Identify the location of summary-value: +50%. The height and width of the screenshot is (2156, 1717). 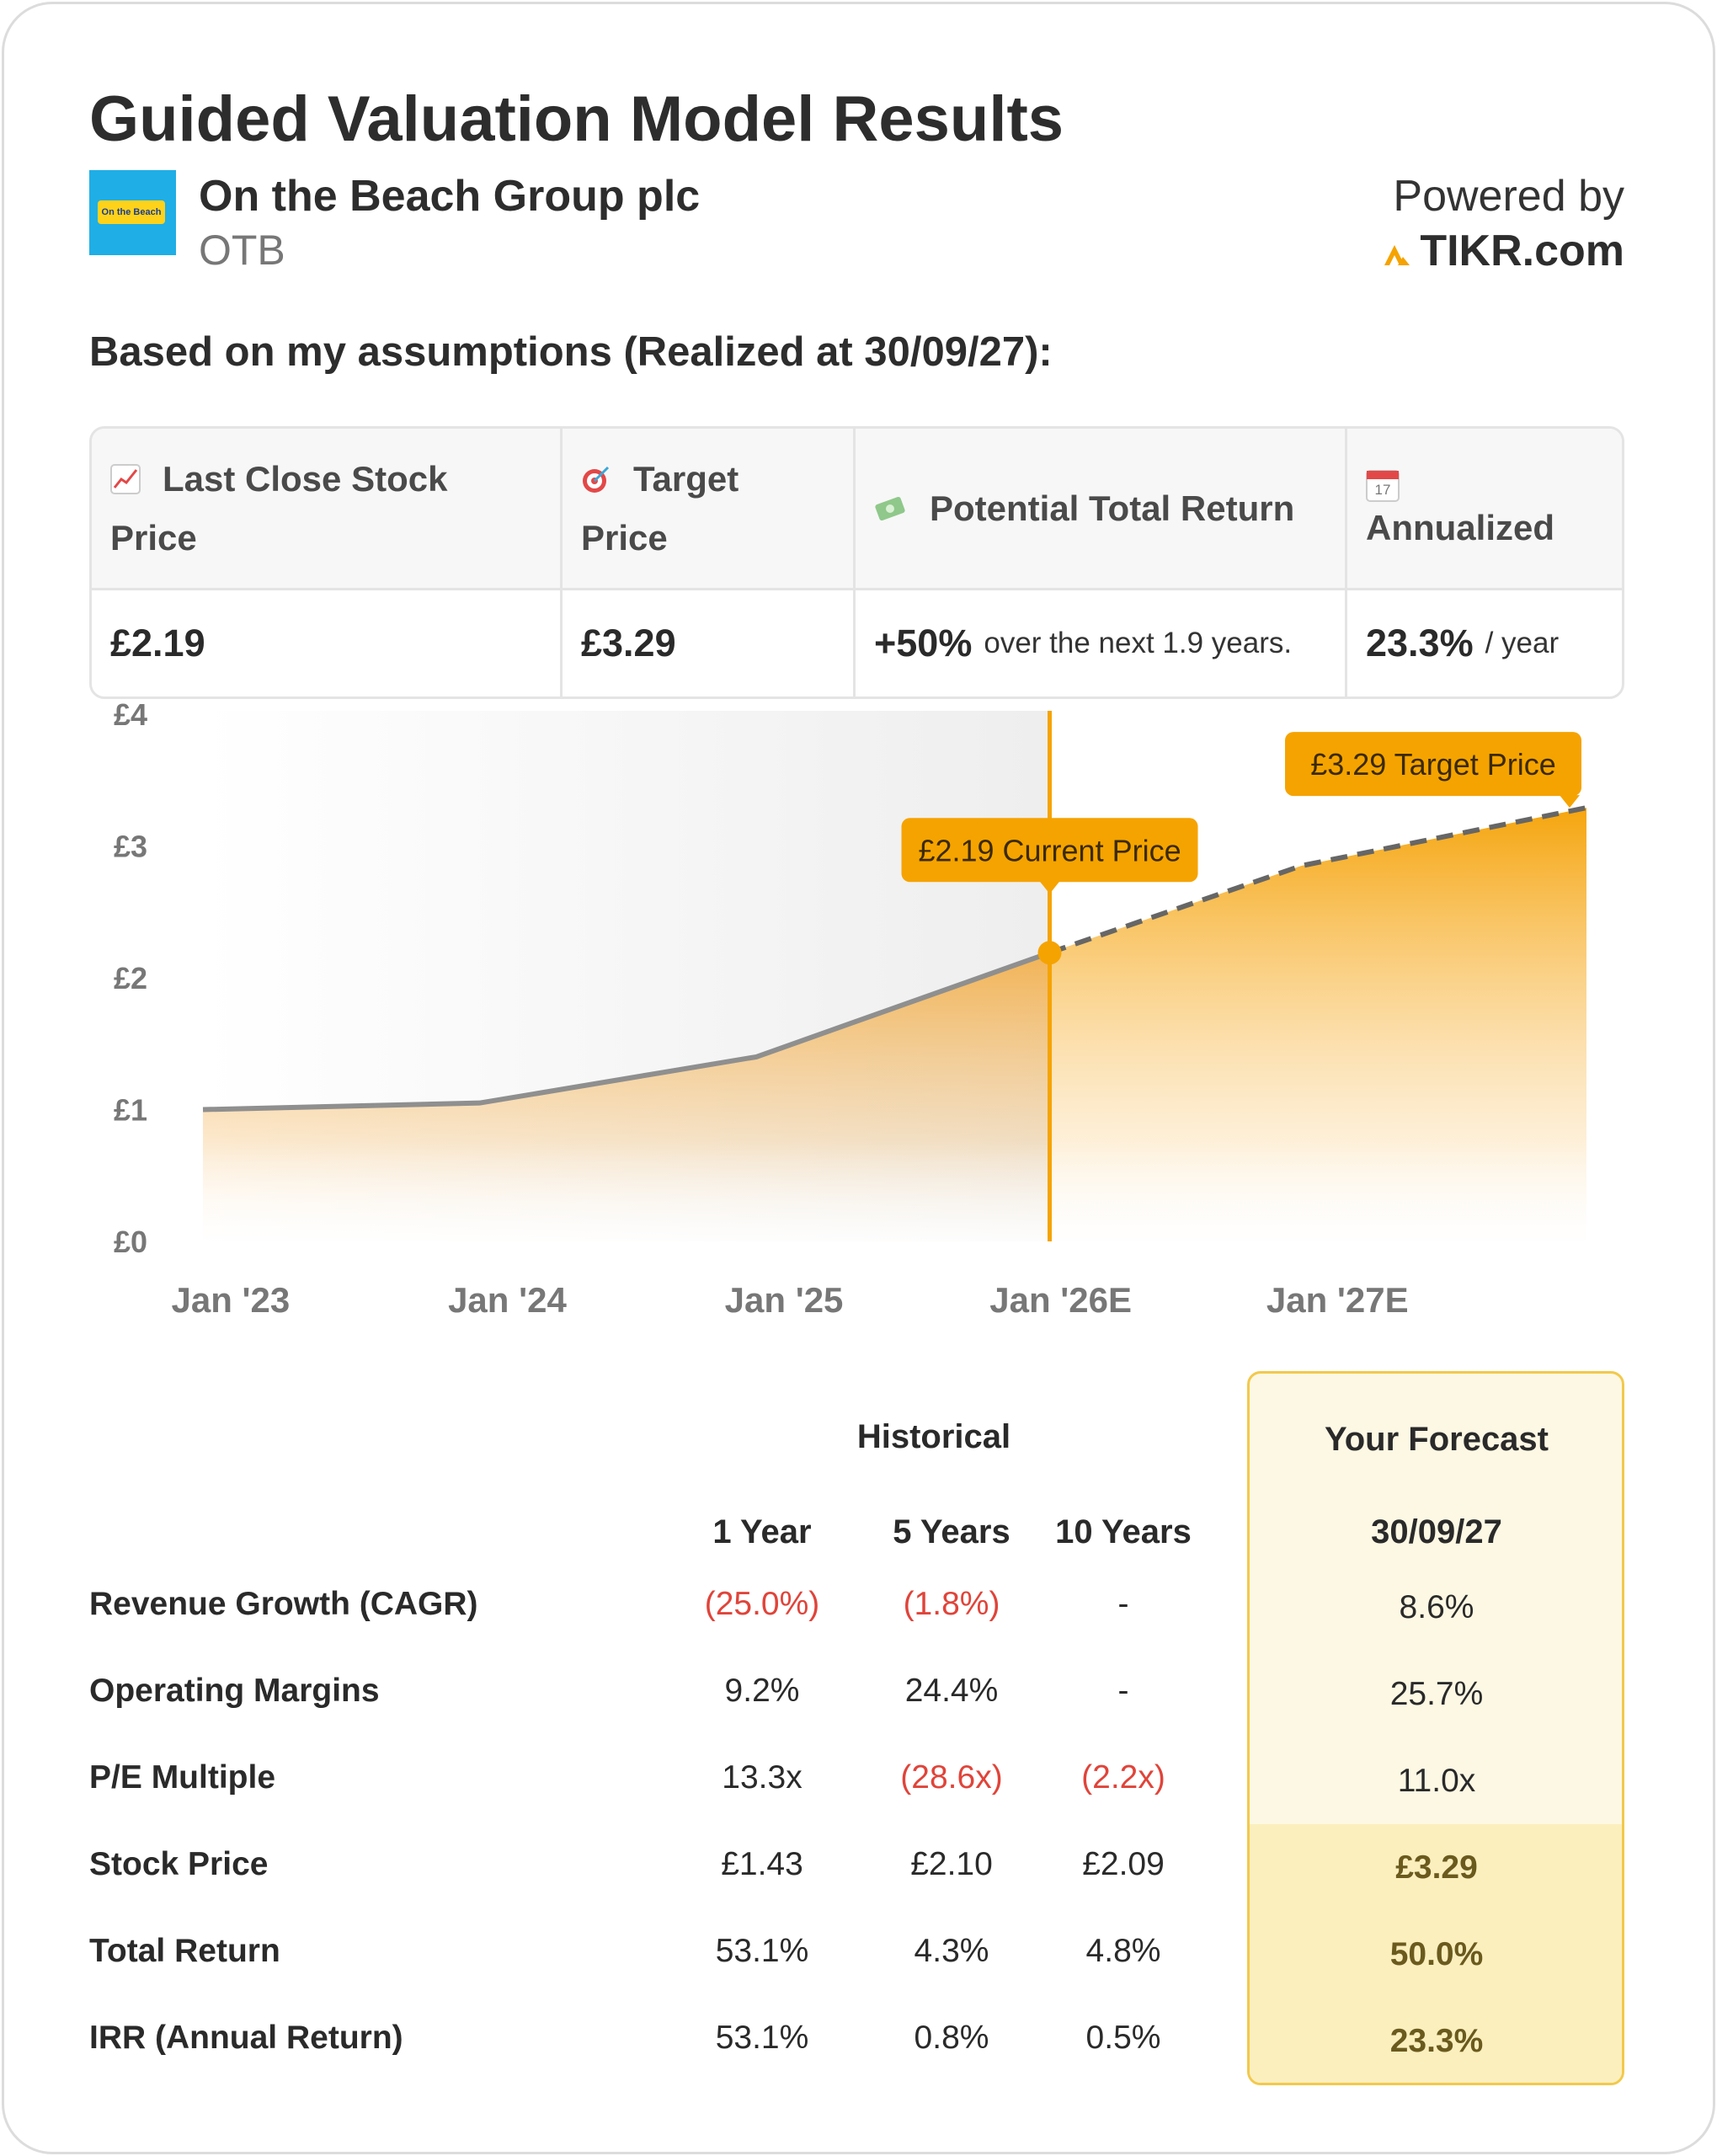
(923, 643).